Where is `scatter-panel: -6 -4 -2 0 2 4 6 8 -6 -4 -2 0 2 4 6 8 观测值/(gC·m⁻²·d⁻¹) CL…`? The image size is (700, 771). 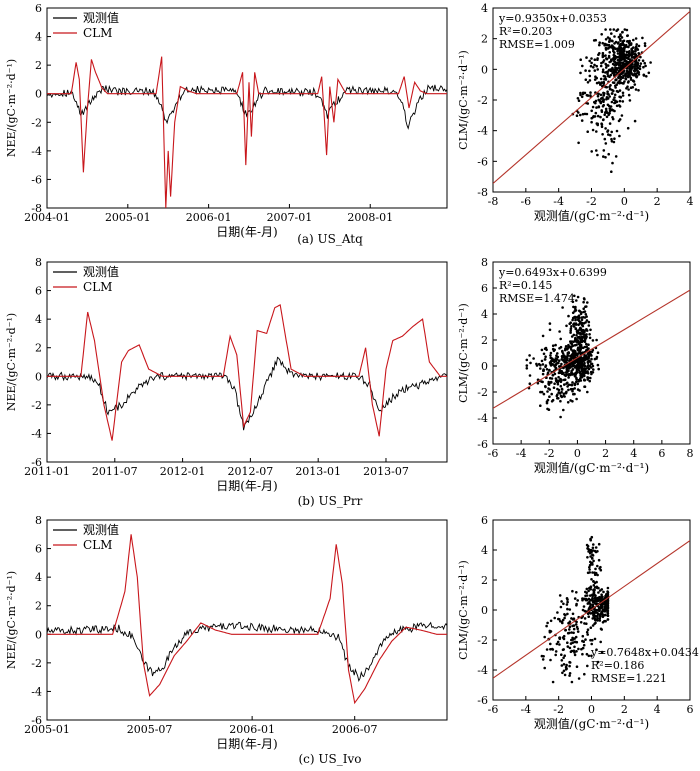
scatter-panel: -6 -4 -2 0 2 4 6 8 -6 -4 -2 0 2 4 6 8 观测值/(gC·m⁻²·d⁻¹) CL… is located at coordinates (575, 365).